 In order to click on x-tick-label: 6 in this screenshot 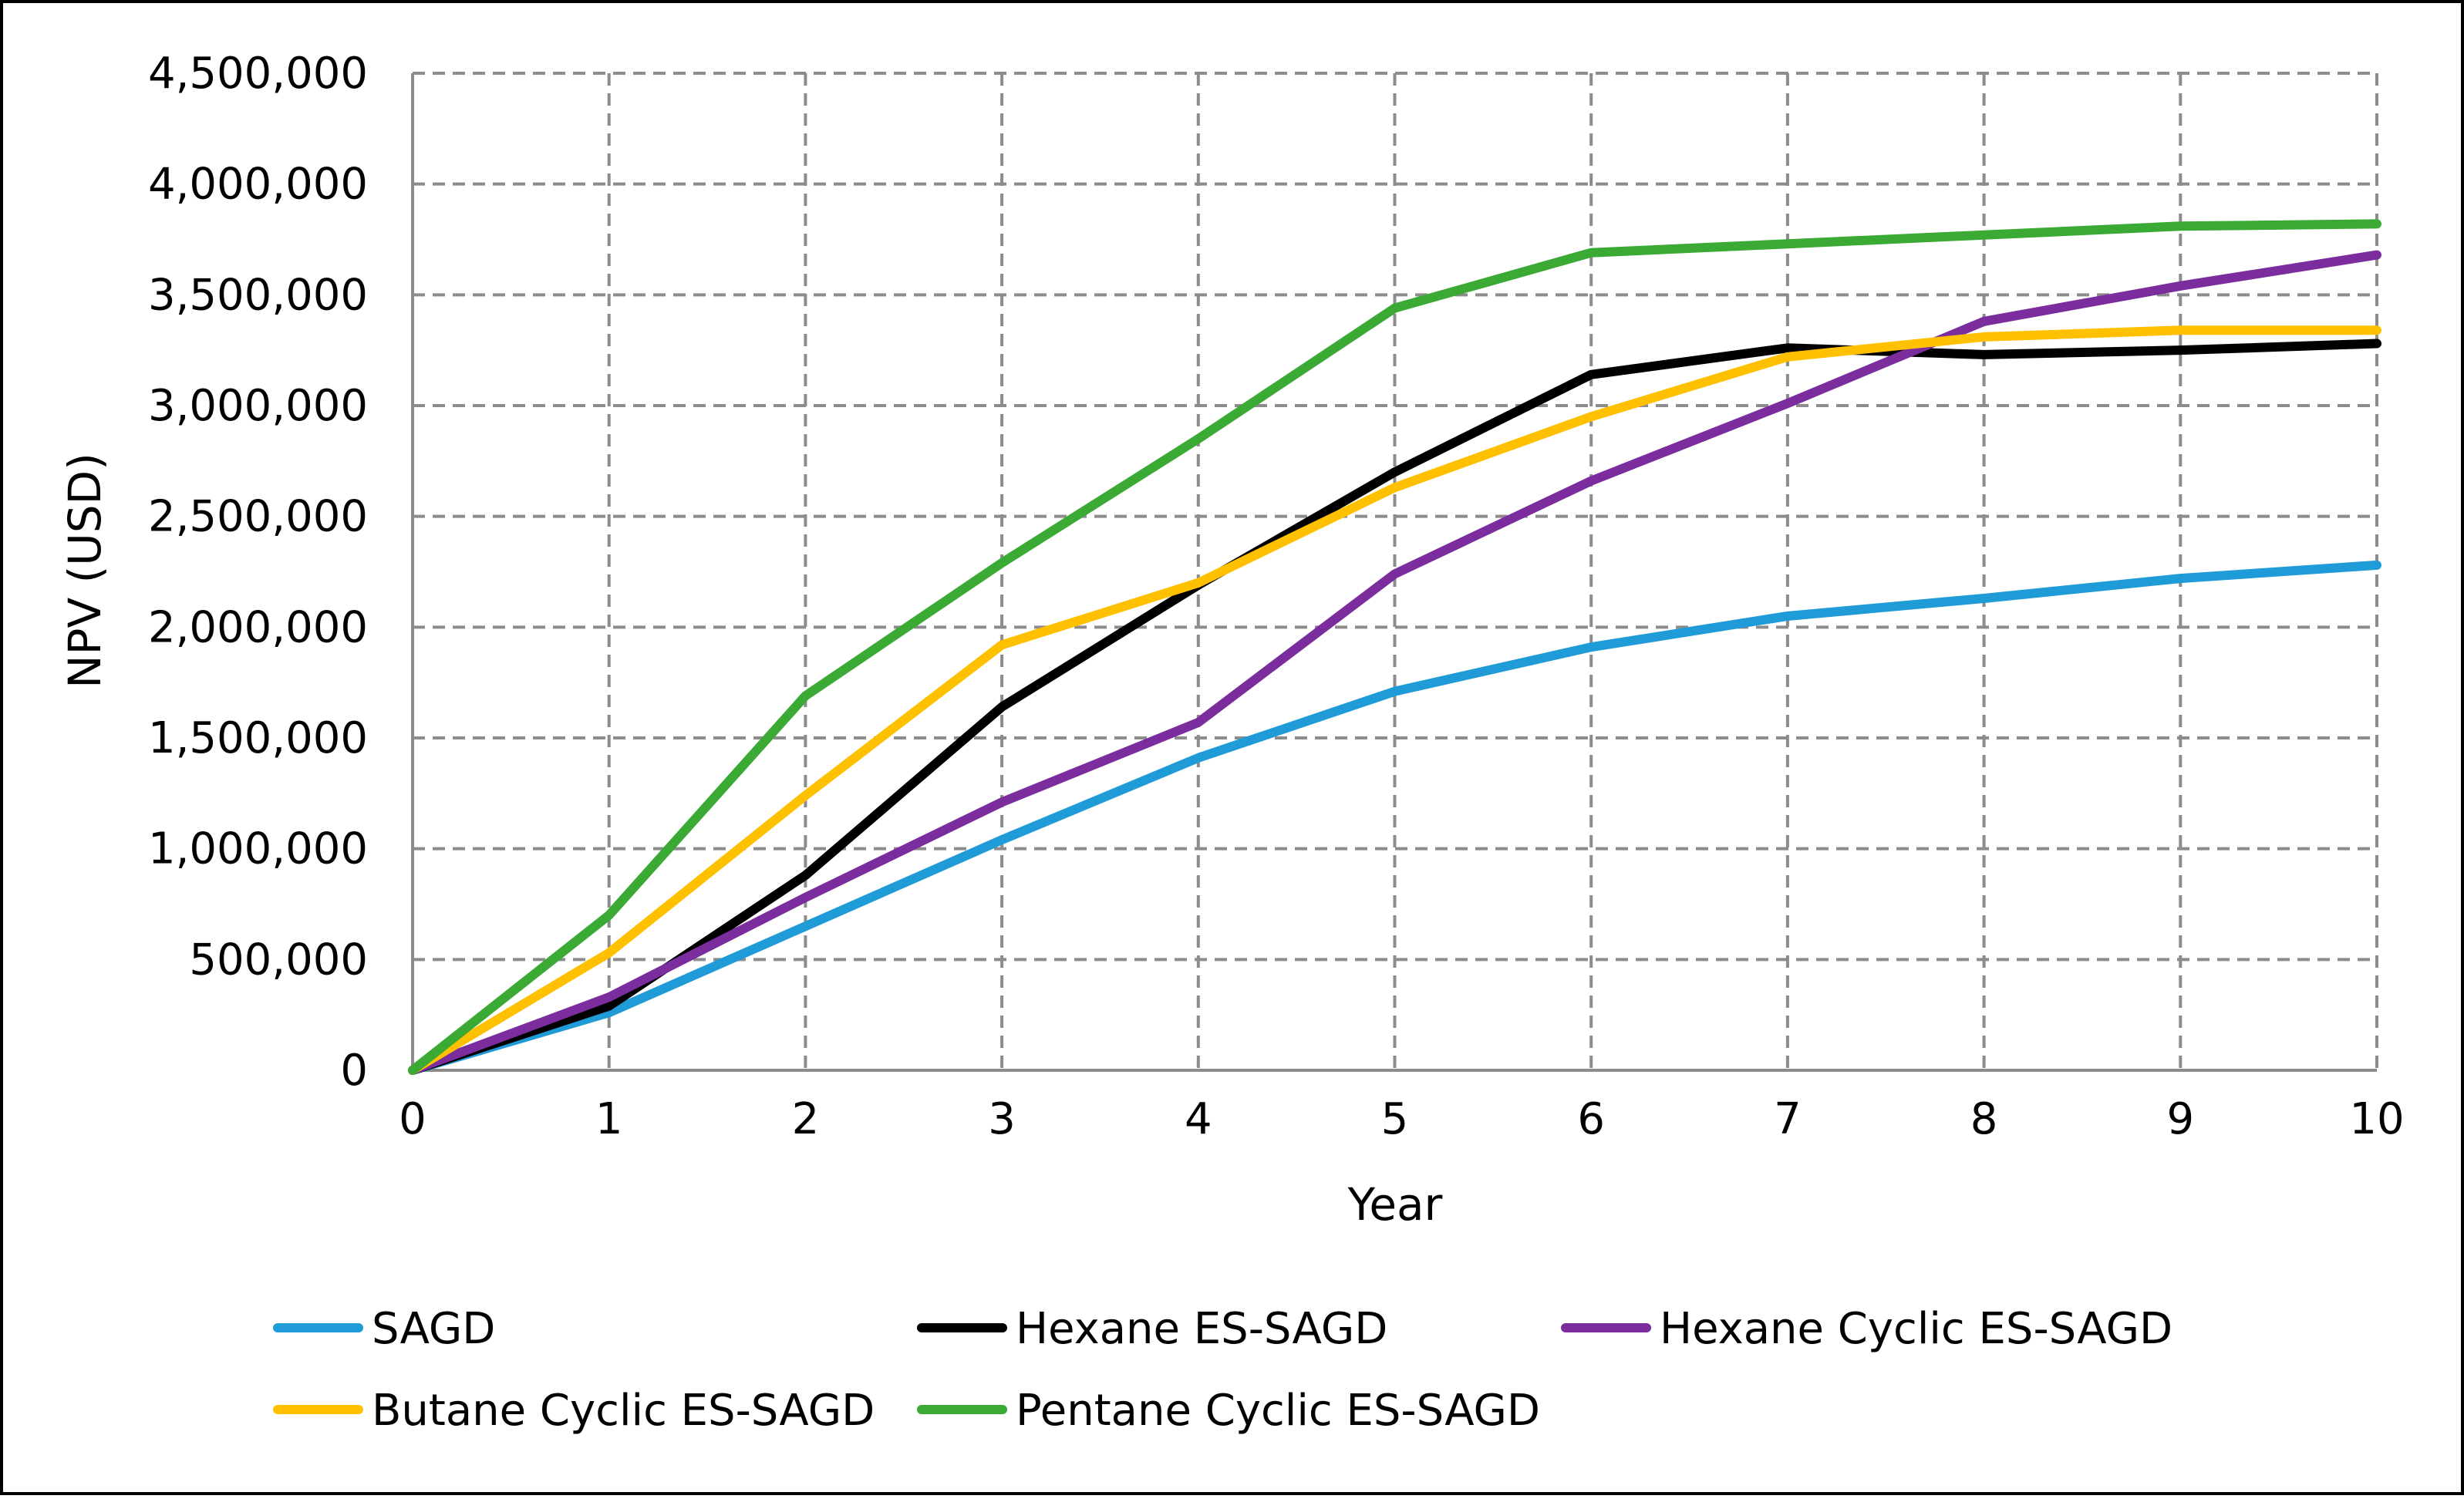, I will do `click(1591, 1119)`.